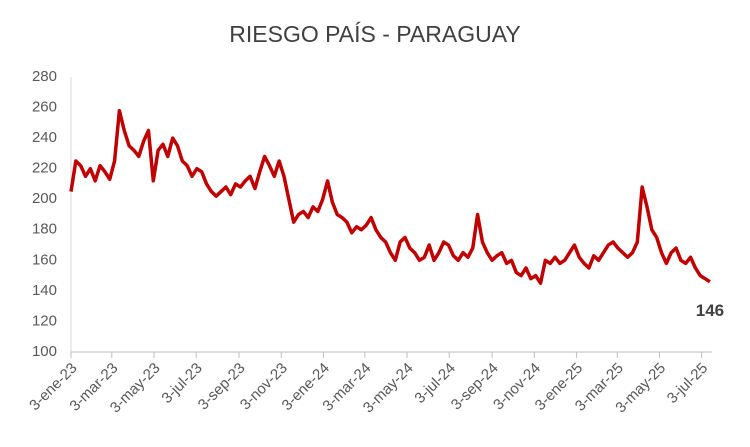  I want to click on chart-title: RIESGO PAÍS - PARAGUAY, so click(374, 34).